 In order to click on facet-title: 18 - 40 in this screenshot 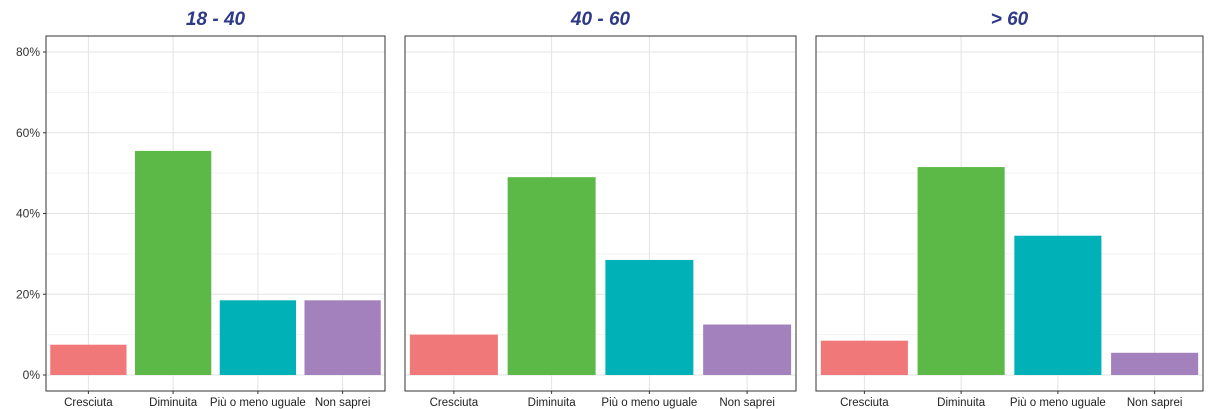, I will do `click(216, 19)`.